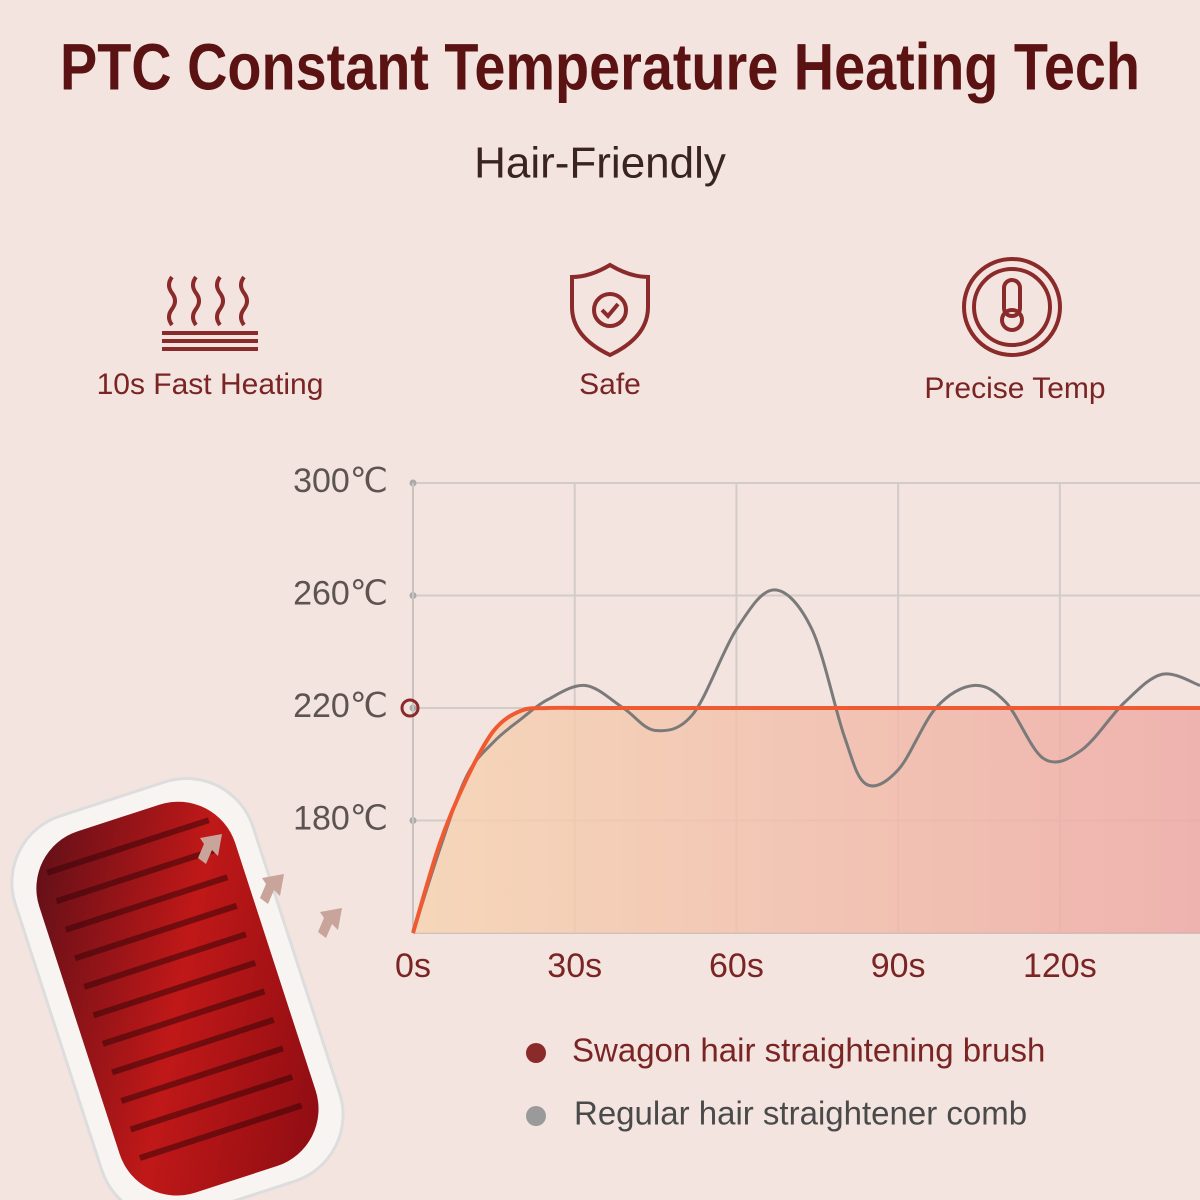 The image size is (1200, 1200). I want to click on y-tick-label: 300℃, so click(340, 481).